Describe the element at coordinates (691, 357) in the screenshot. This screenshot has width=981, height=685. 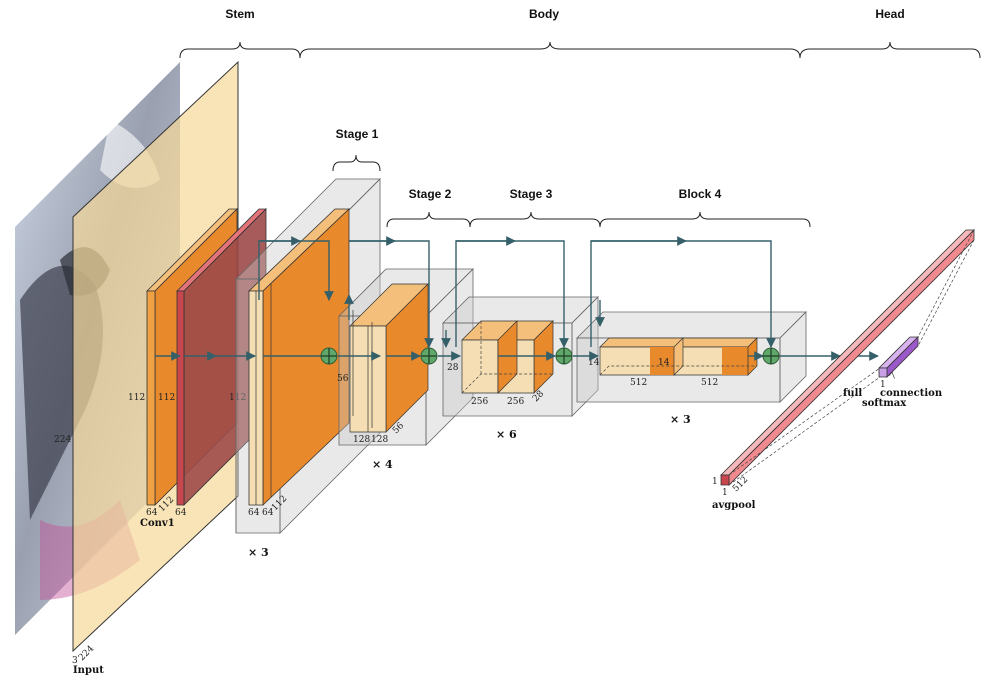
I see `block4-block` at that location.